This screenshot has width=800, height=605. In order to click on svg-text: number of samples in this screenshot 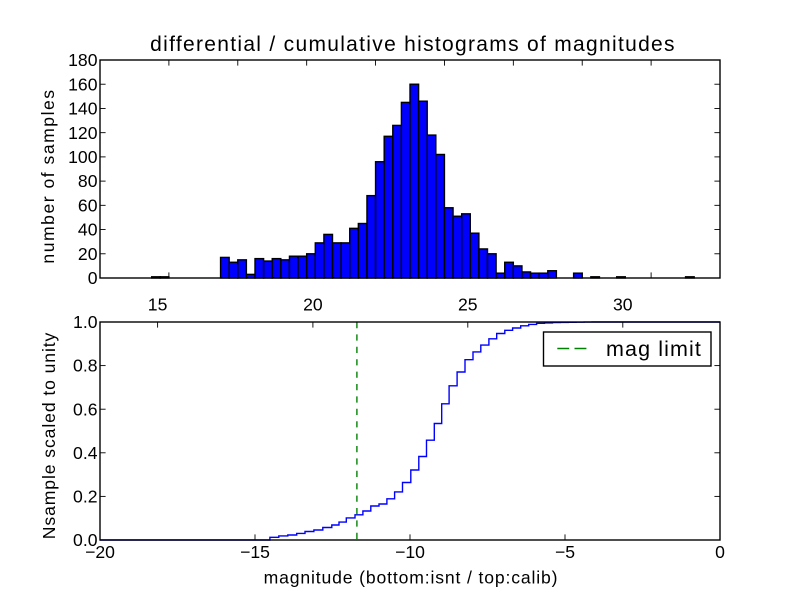, I will do `click(48, 175)`.